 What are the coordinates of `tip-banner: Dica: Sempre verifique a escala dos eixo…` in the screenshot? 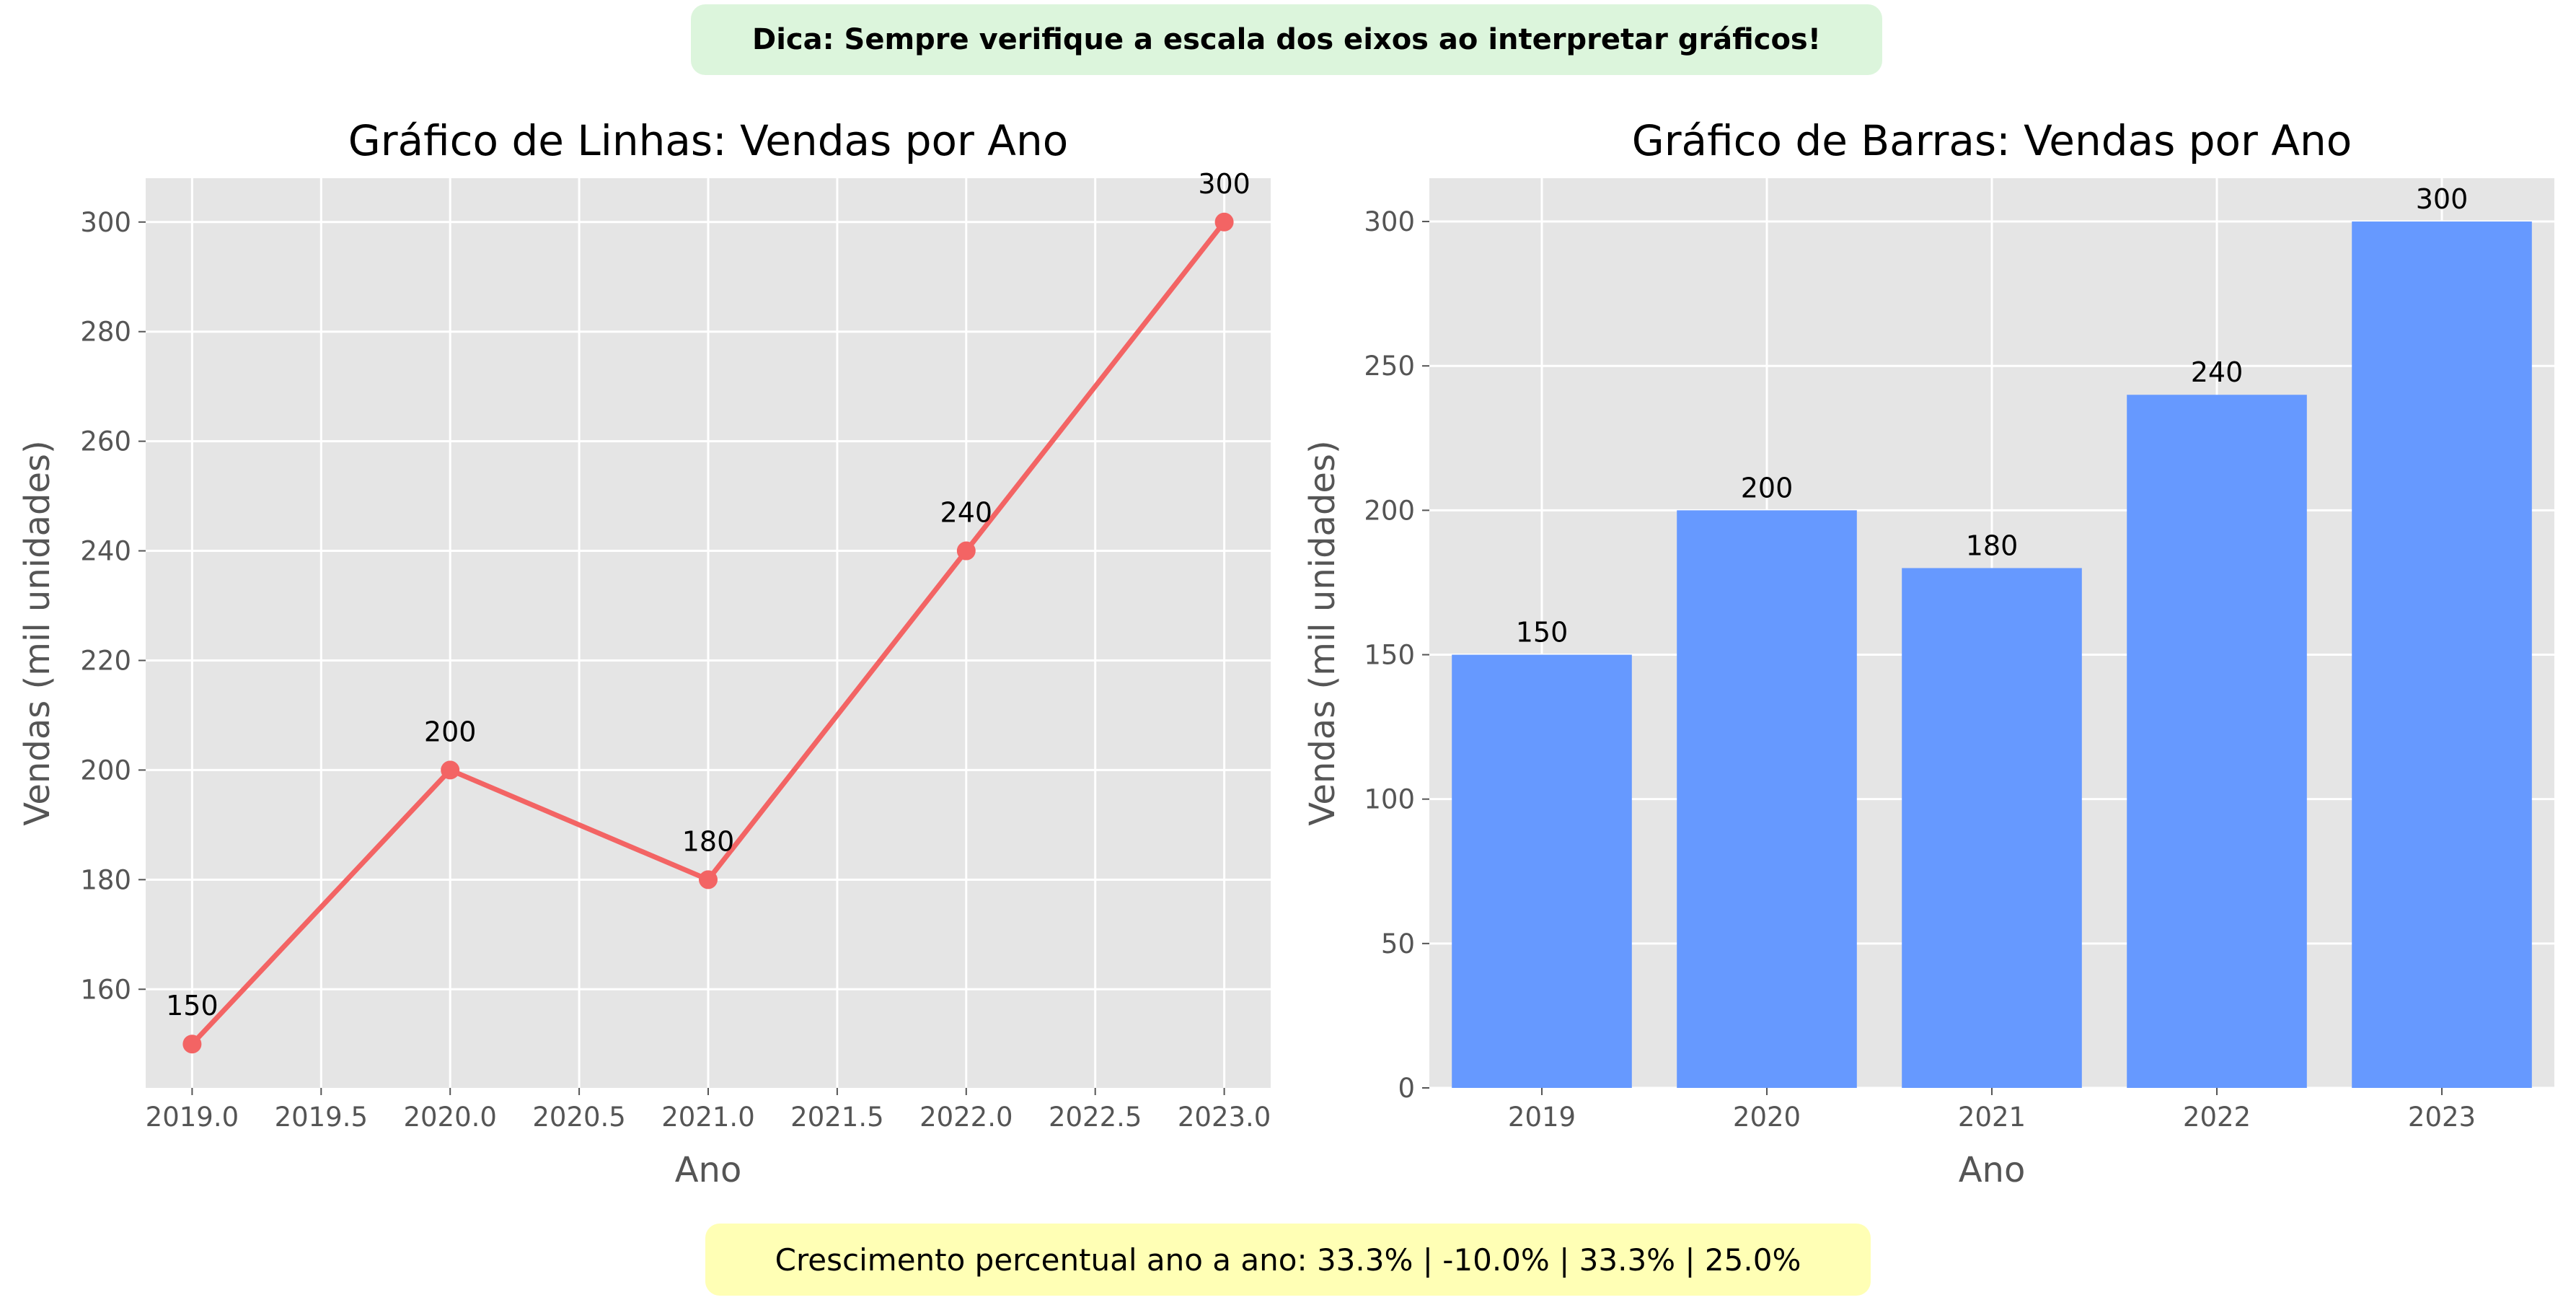 It's located at (1286, 39).